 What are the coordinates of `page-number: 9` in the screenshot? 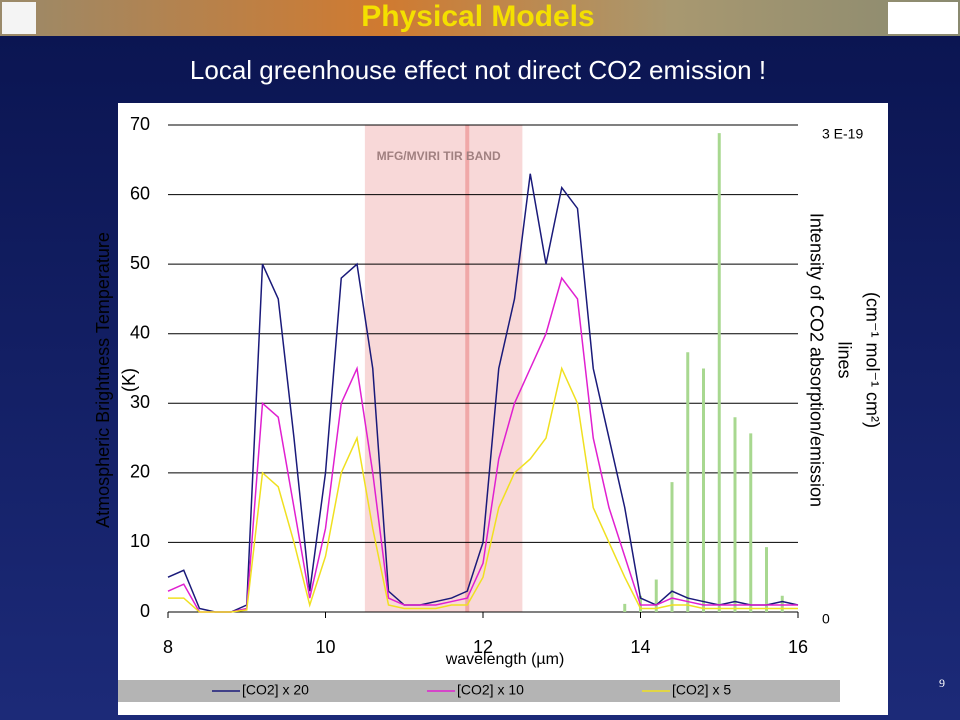 It's located at (942, 683).